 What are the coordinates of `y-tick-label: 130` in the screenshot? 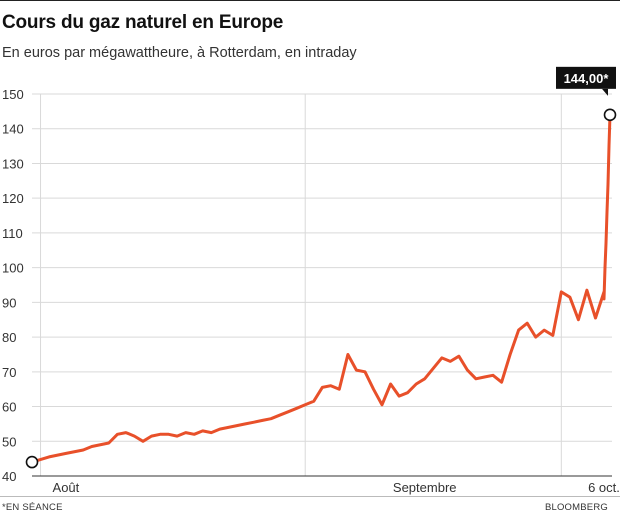 It's located at (13, 163).